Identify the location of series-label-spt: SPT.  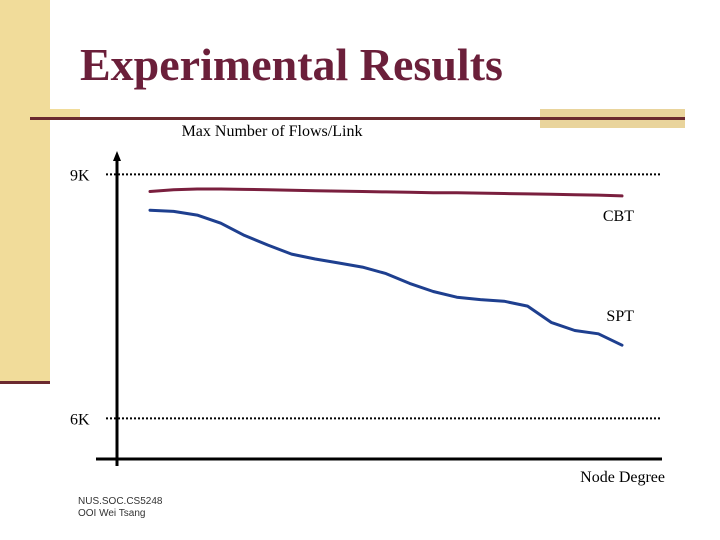
(620, 316).